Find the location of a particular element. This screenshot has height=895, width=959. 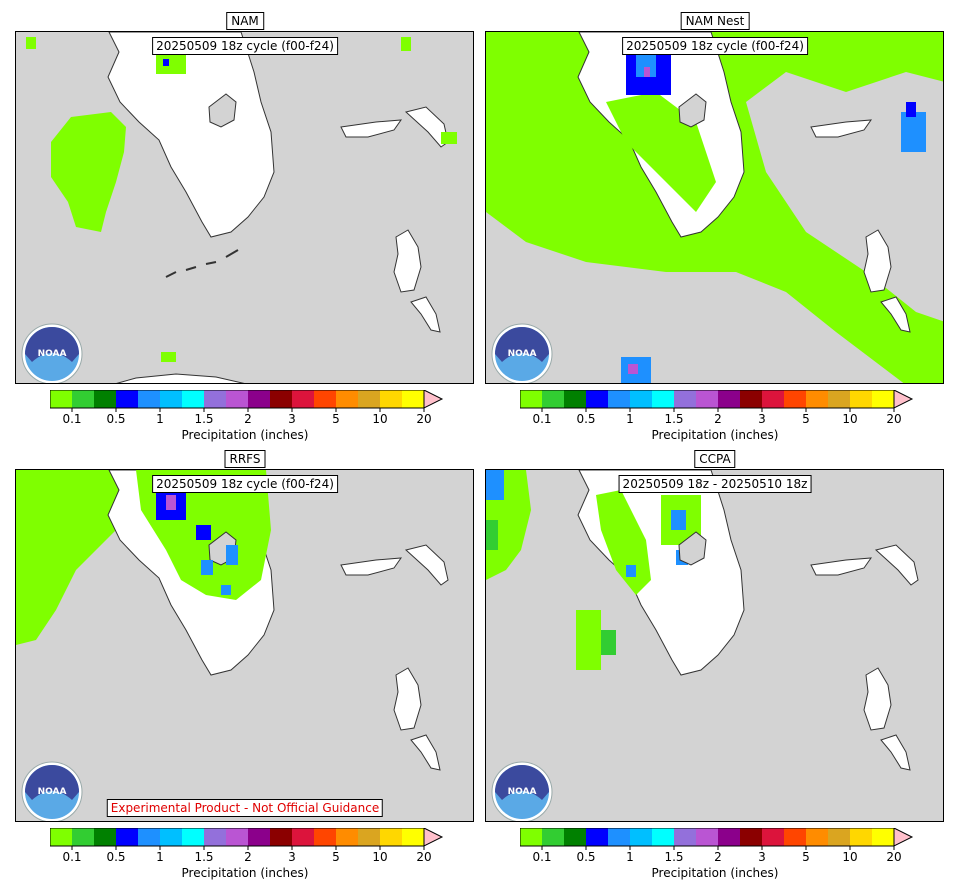

colorbar-tick-label: 5 is located at coordinates (336, 419).